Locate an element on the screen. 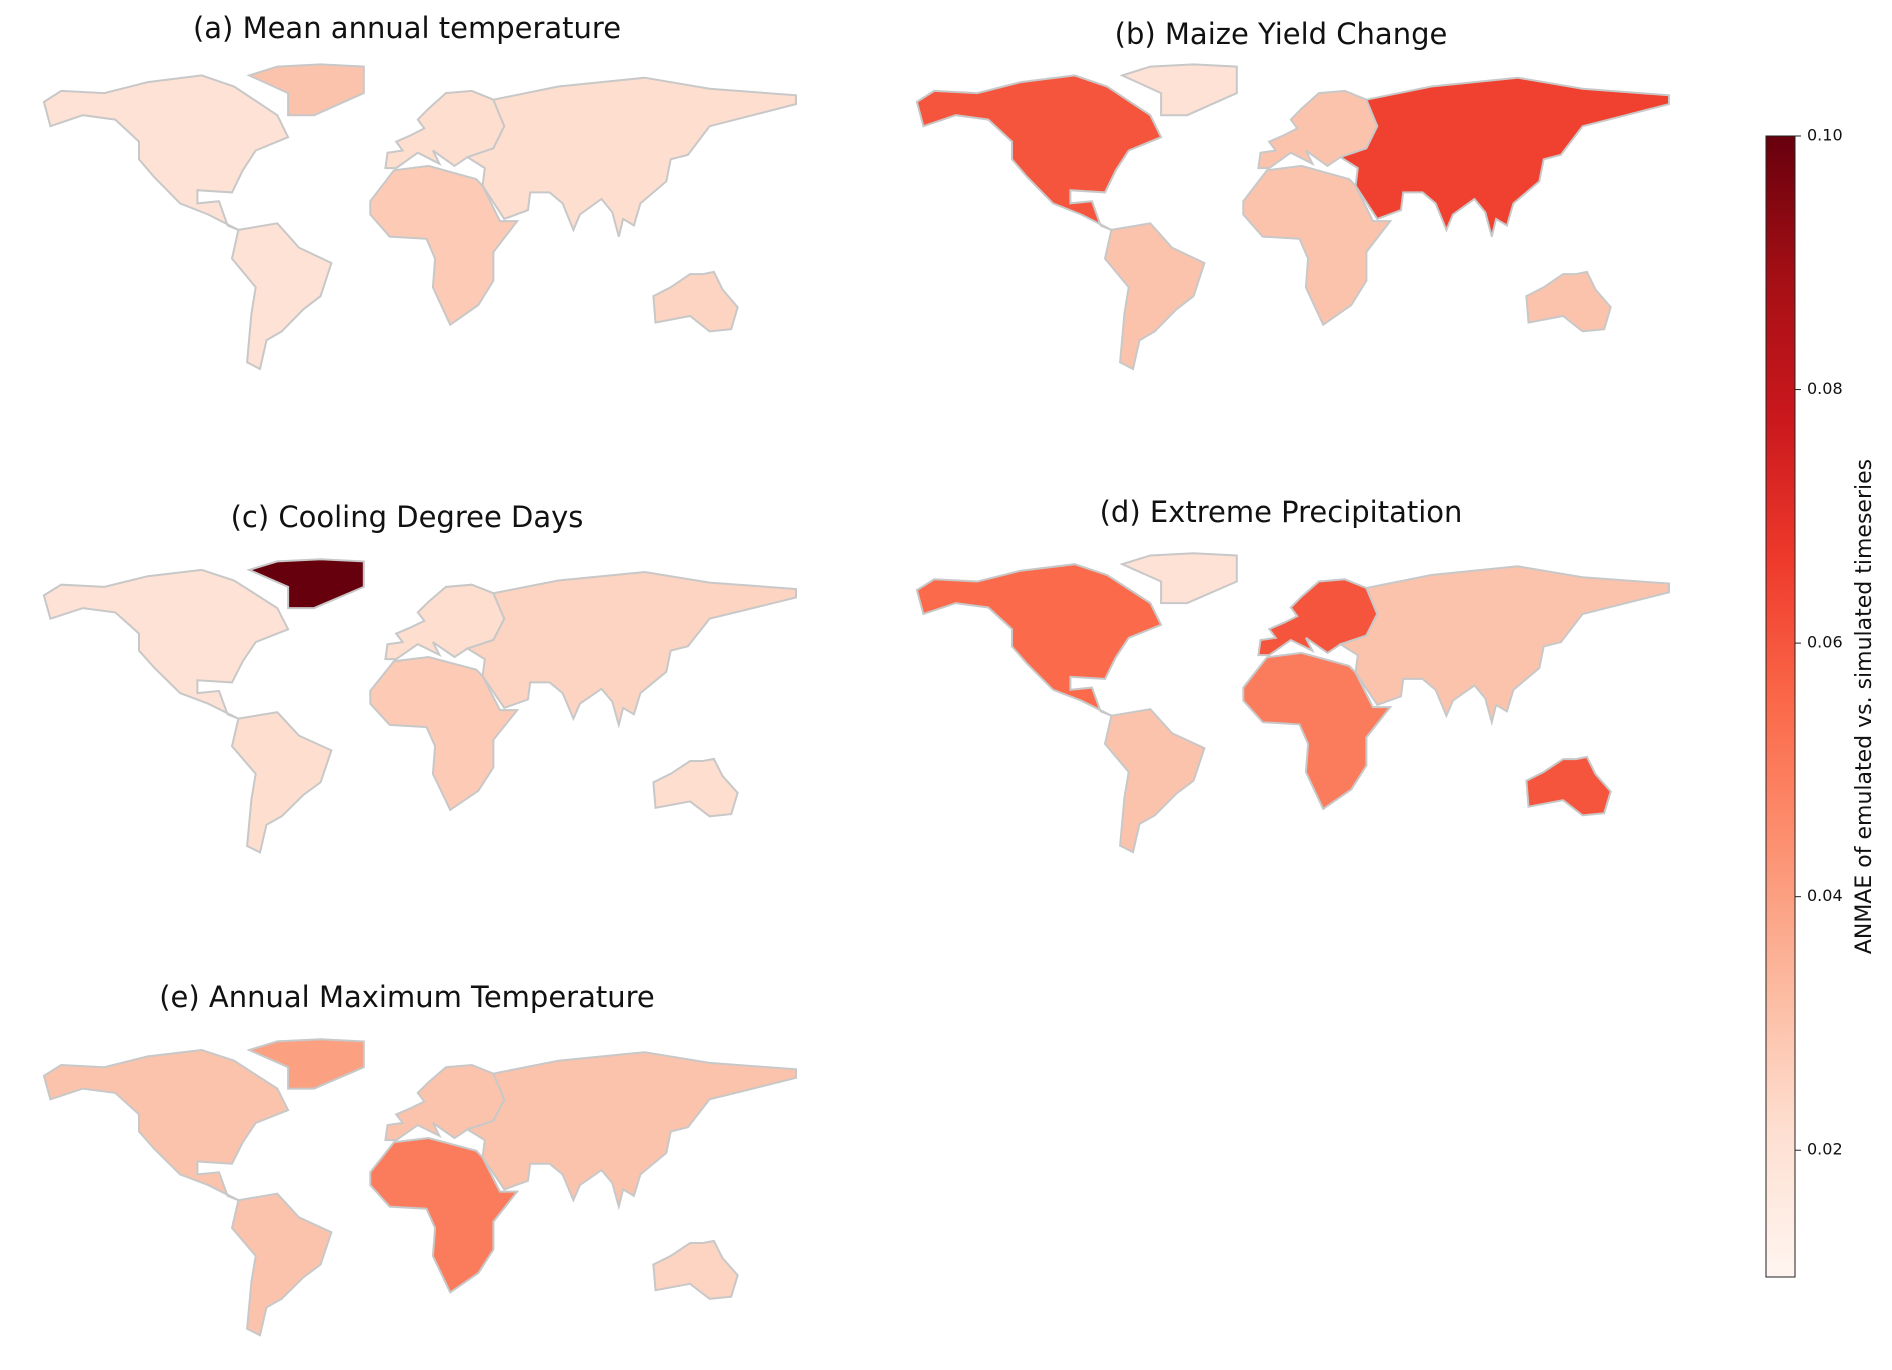  colorbar-tick-label: 0.10 is located at coordinates (1825, 135).